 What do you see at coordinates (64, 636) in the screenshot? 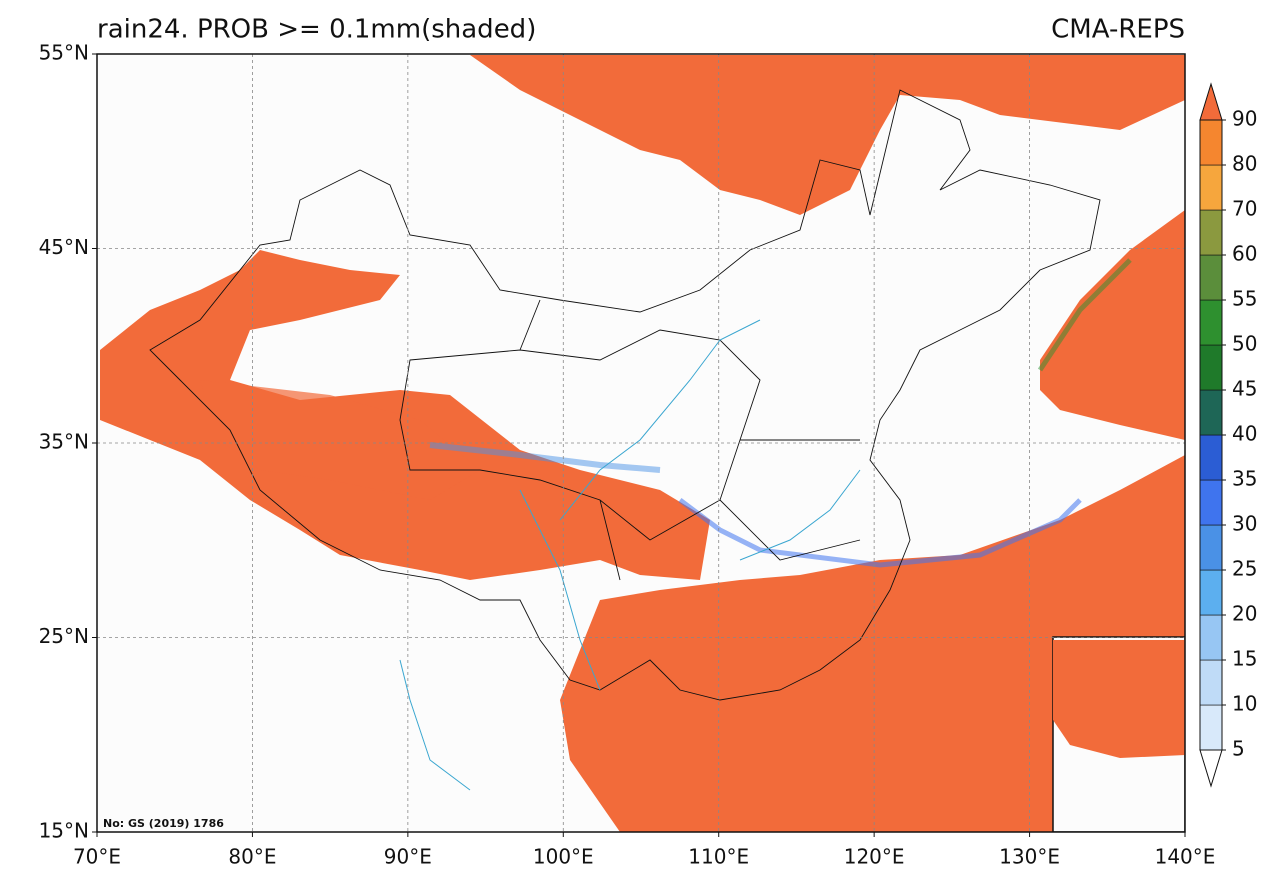
I see `y-tick-label: 25°N` at bounding box center [64, 636].